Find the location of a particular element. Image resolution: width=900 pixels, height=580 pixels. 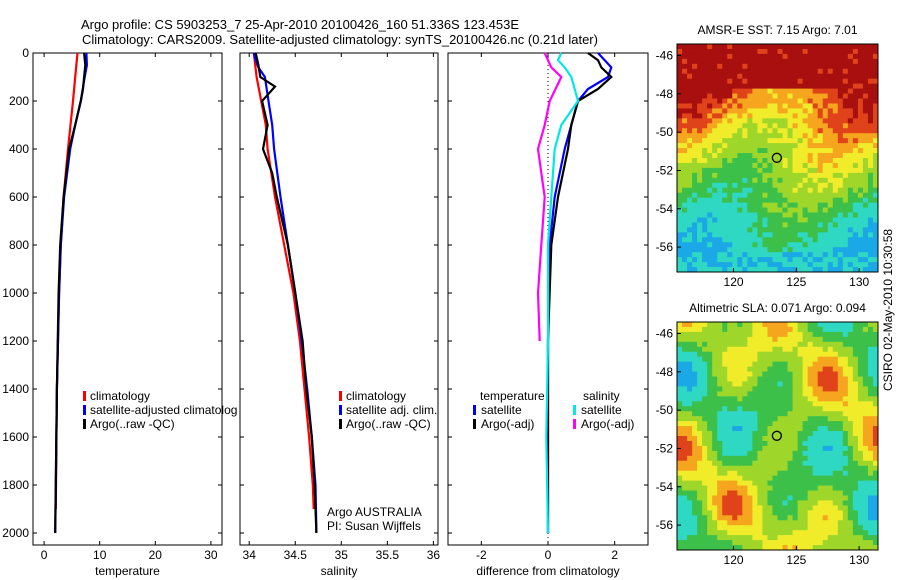

y-tick-label: -52 is located at coordinates (665, 448).